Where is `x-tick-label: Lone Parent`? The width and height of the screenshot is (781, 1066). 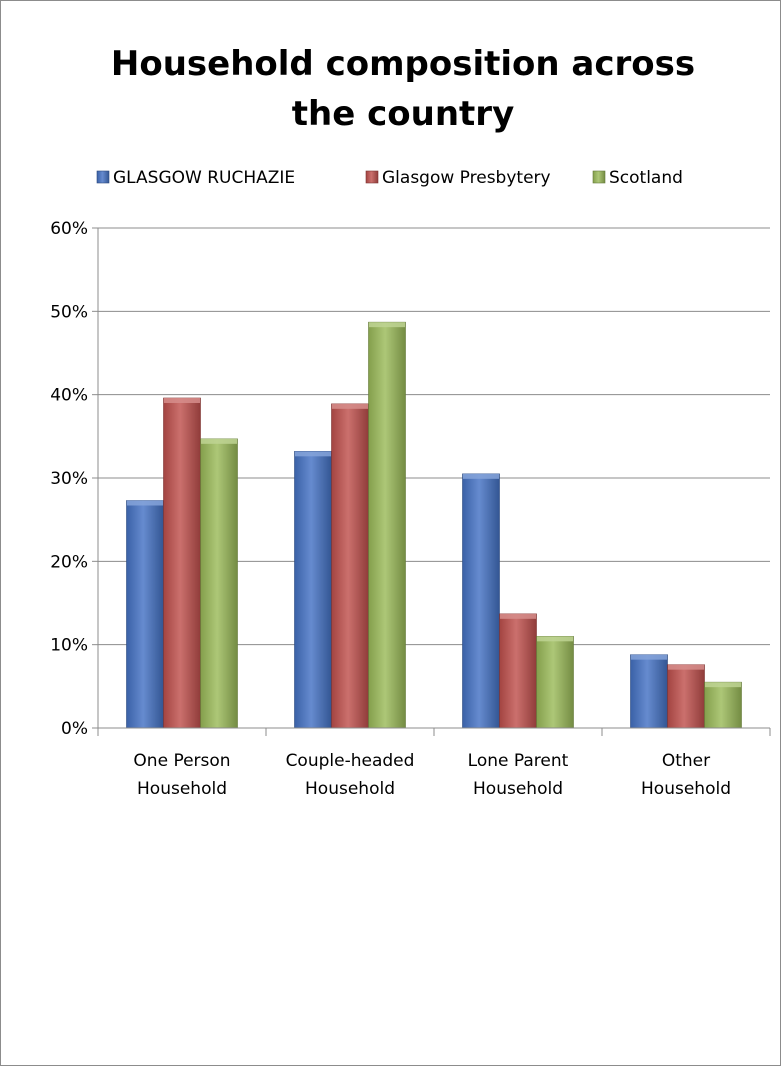 x-tick-label: Lone Parent is located at coordinates (518, 761).